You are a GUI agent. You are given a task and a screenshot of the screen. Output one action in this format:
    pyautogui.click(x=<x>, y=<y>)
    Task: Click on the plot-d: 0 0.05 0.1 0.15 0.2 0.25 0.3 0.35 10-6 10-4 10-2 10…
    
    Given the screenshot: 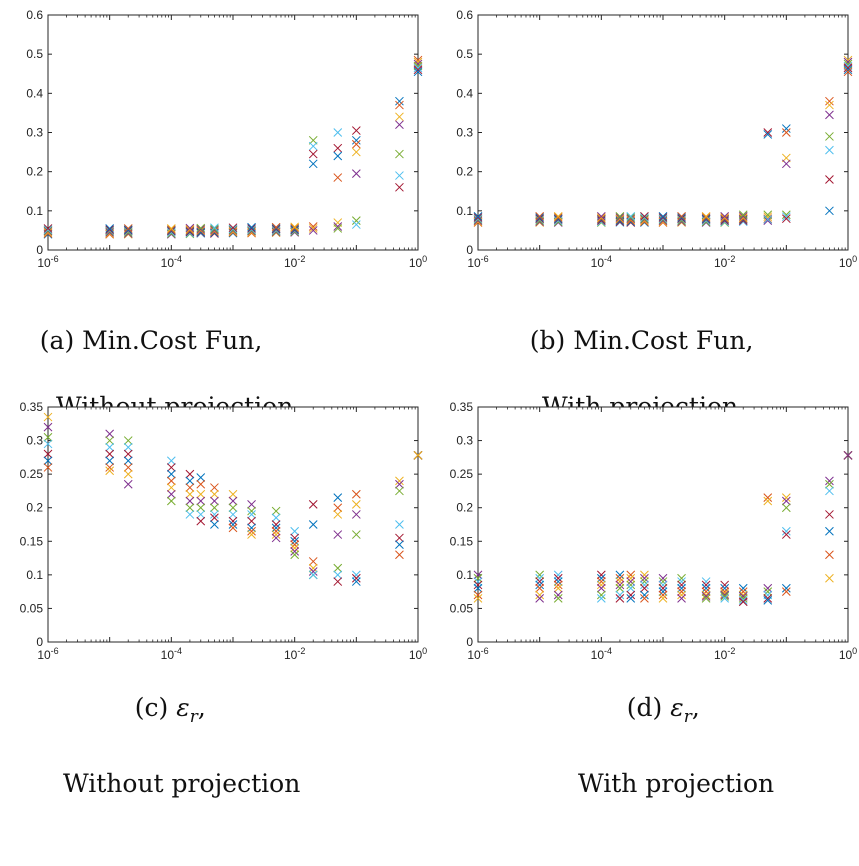 What is the action you would take?
    pyautogui.click(x=654, y=531)
    